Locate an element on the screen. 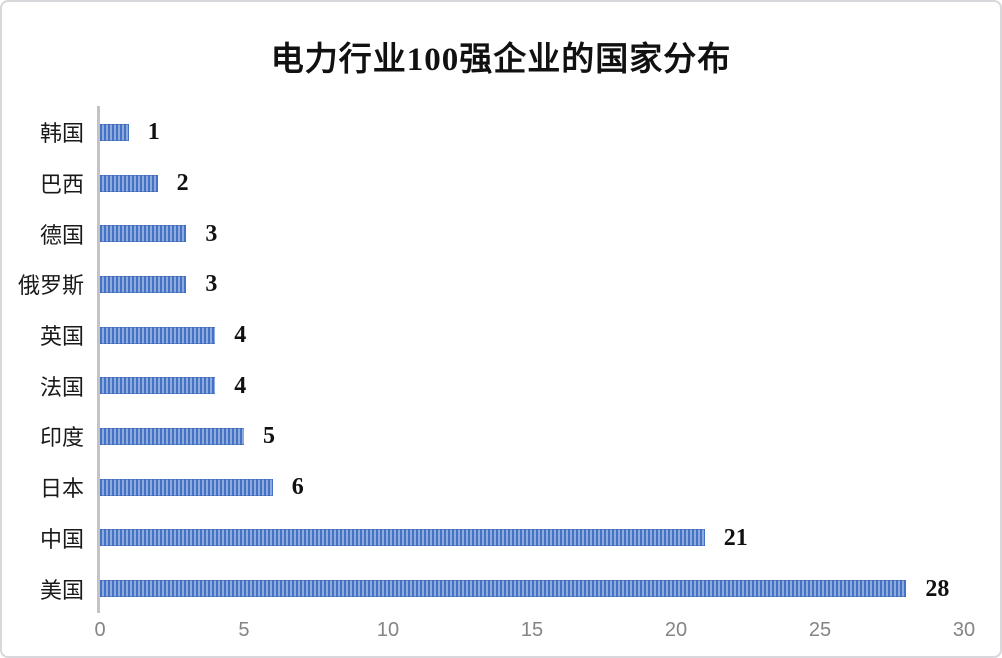 The image size is (1002, 658). value-label: 21 is located at coordinates (735, 537).